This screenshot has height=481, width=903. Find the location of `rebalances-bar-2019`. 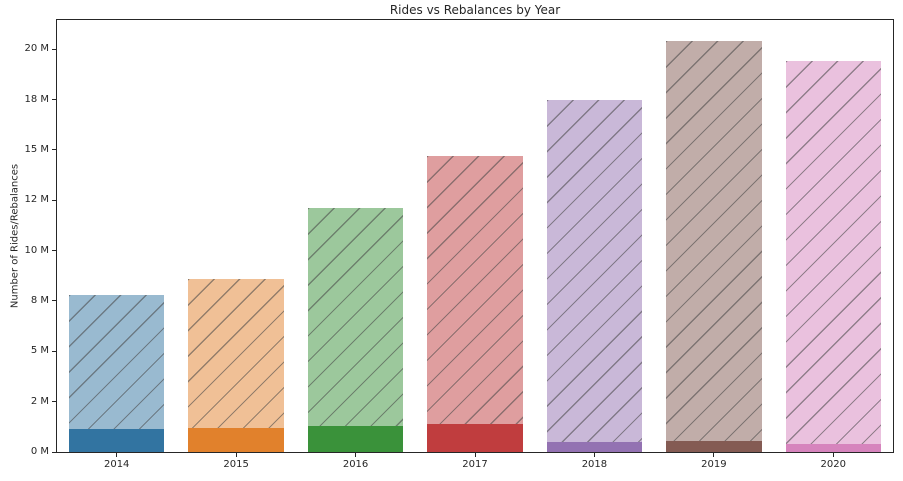

rebalances-bar-2019 is located at coordinates (714, 446).